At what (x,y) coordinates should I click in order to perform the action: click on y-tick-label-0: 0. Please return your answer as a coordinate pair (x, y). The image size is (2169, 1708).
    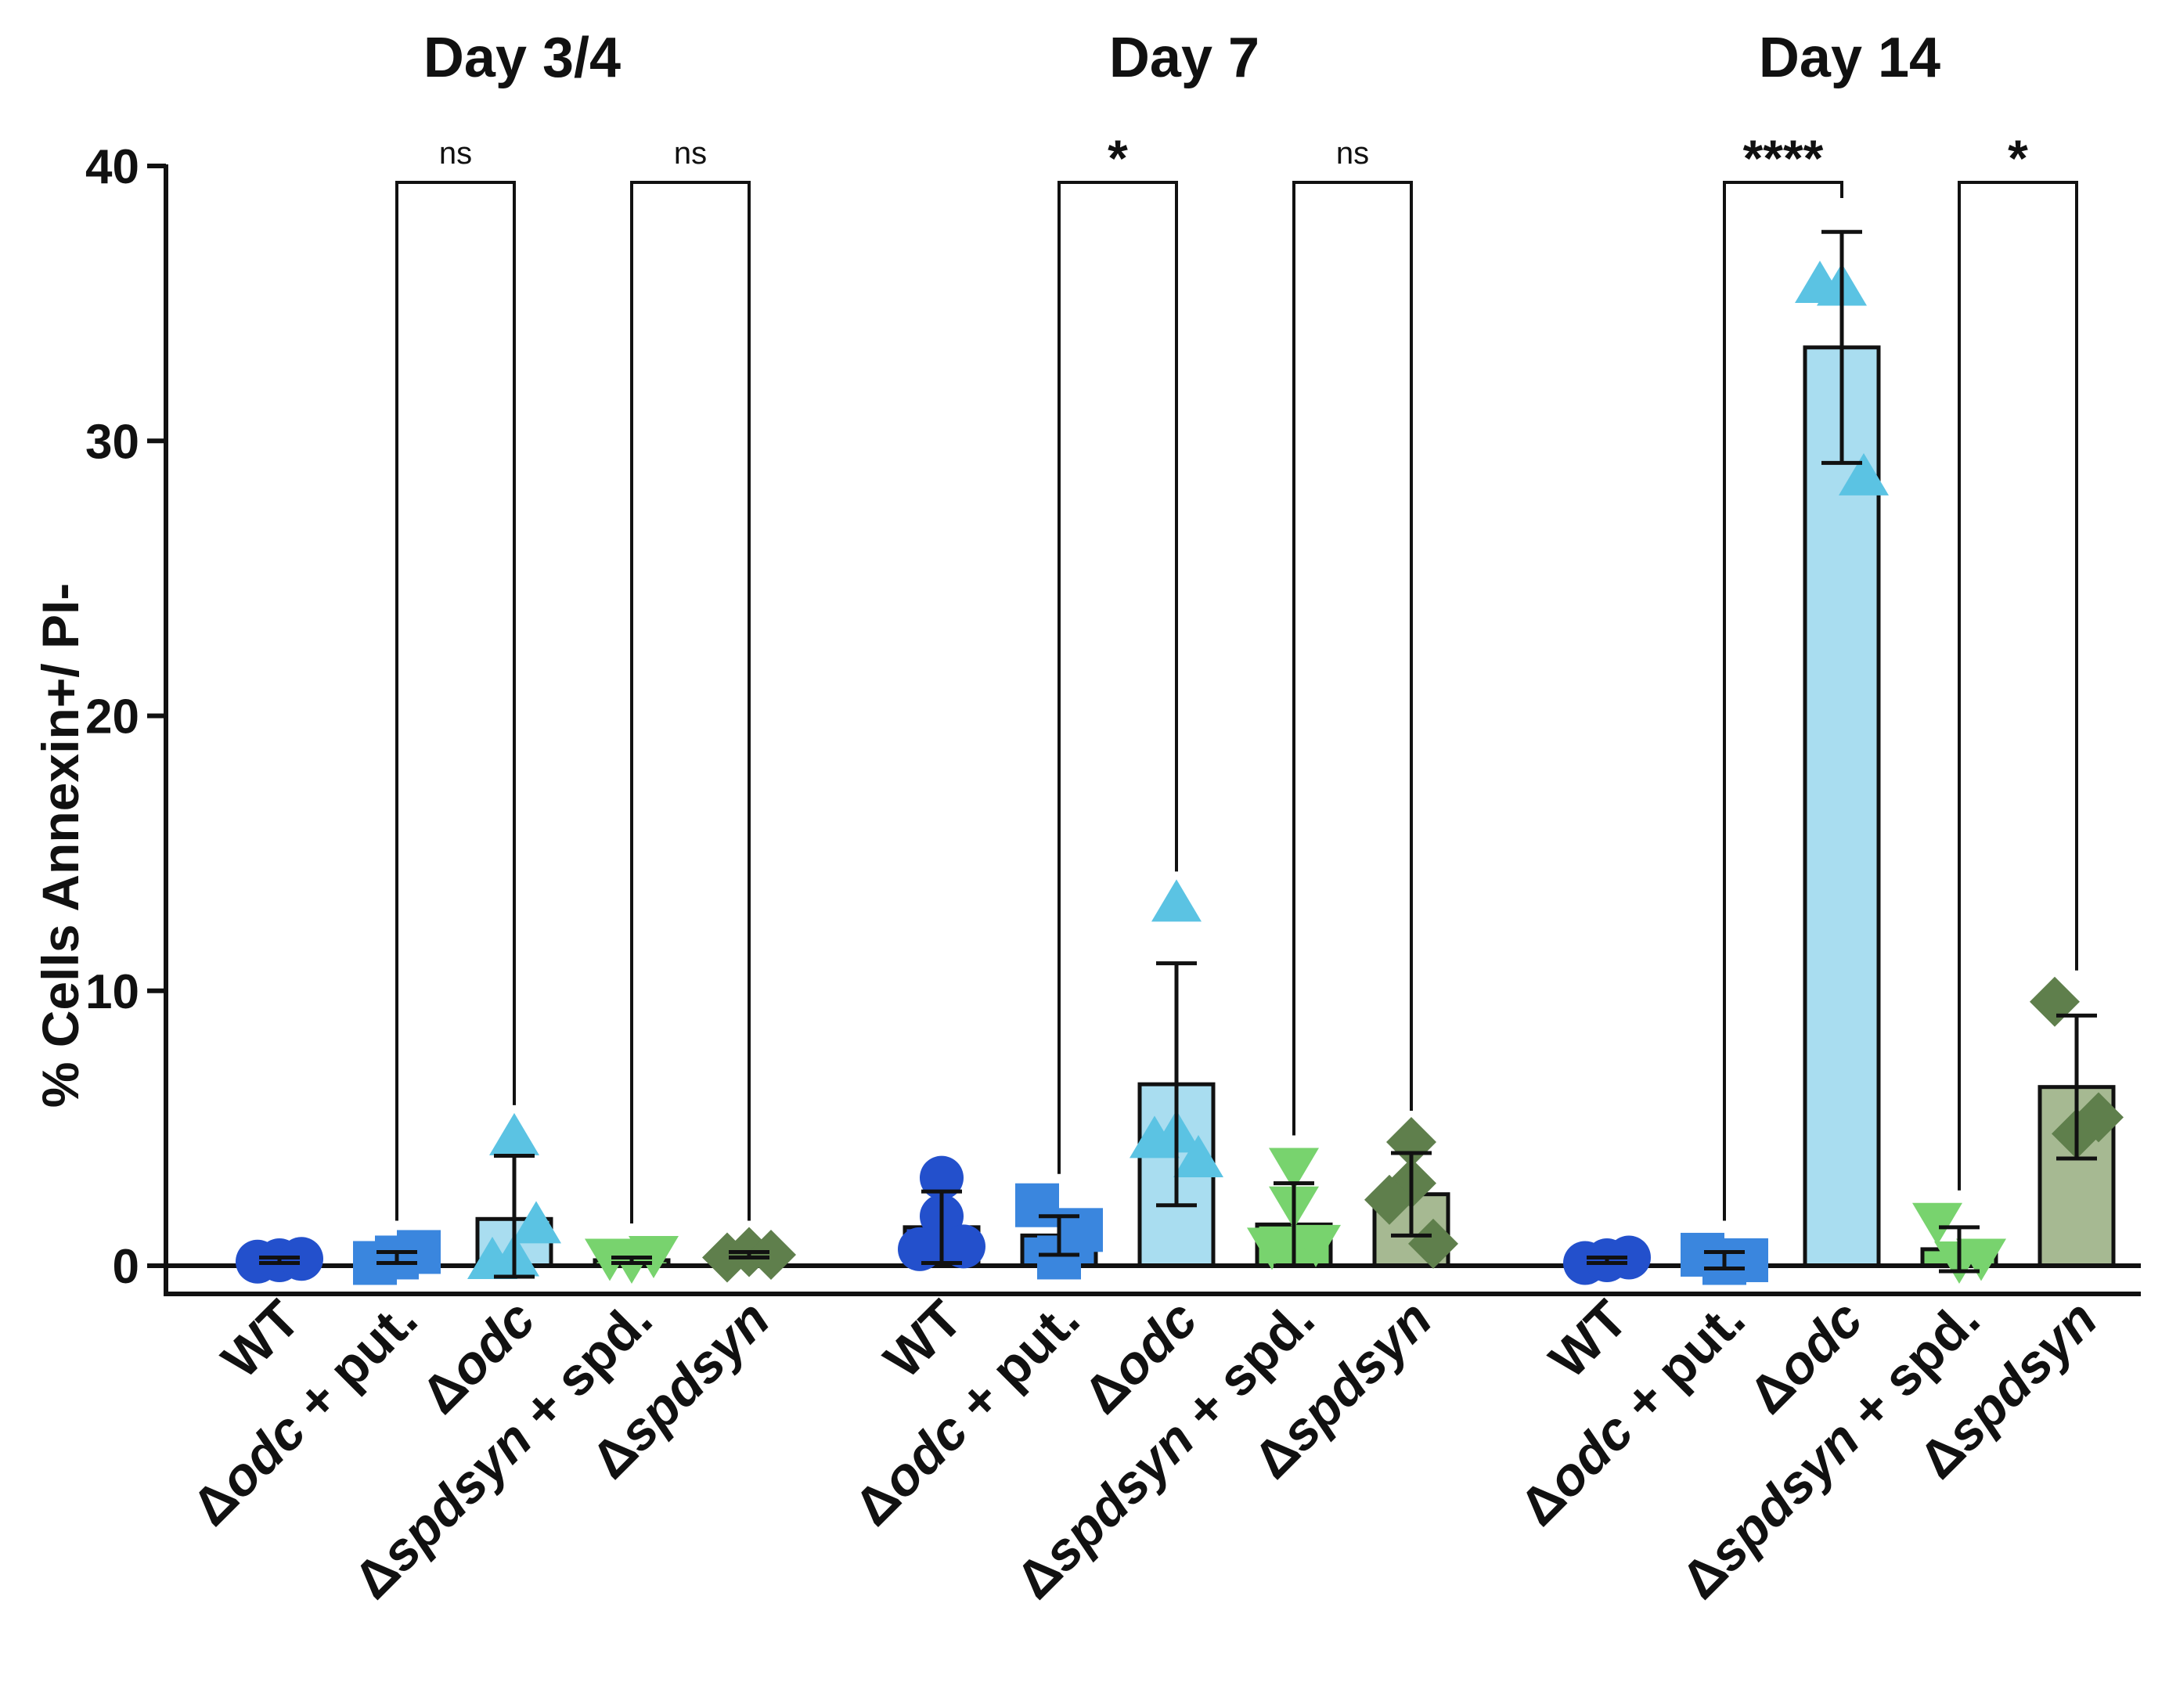
    Looking at the image, I should click on (126, 1267).